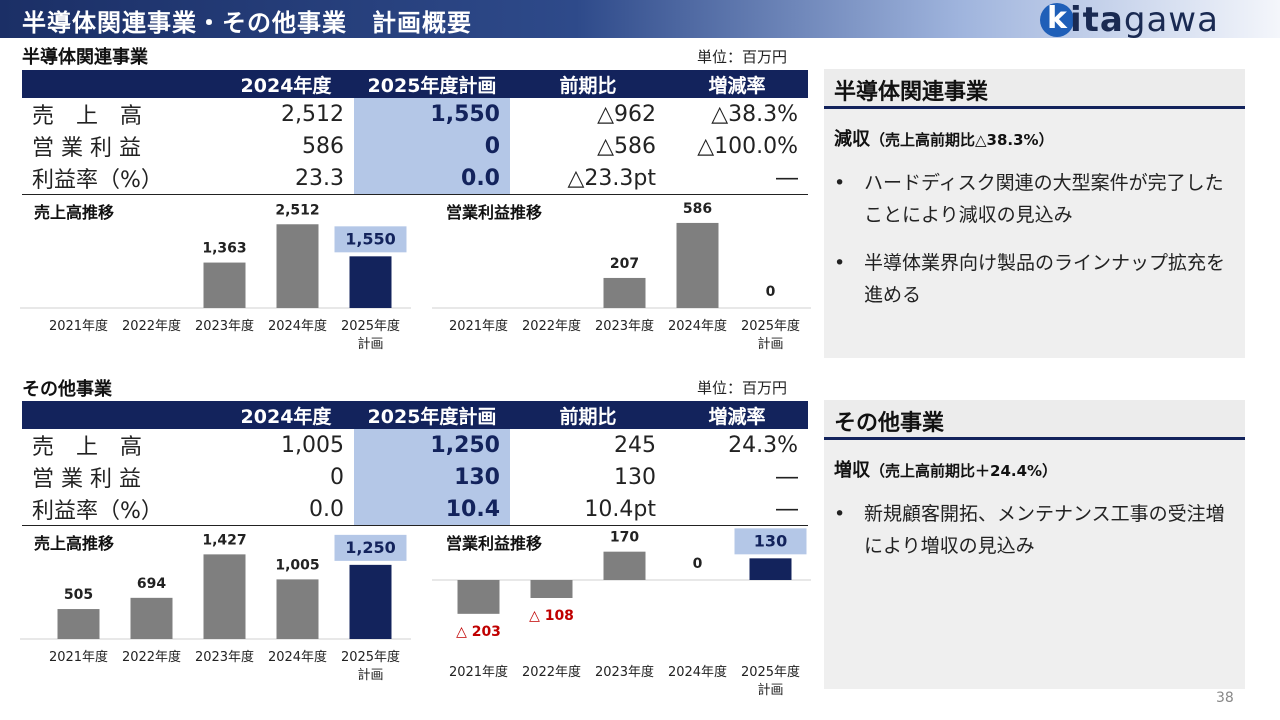  I want to click on cell-plan: 0, so click(432, 146).